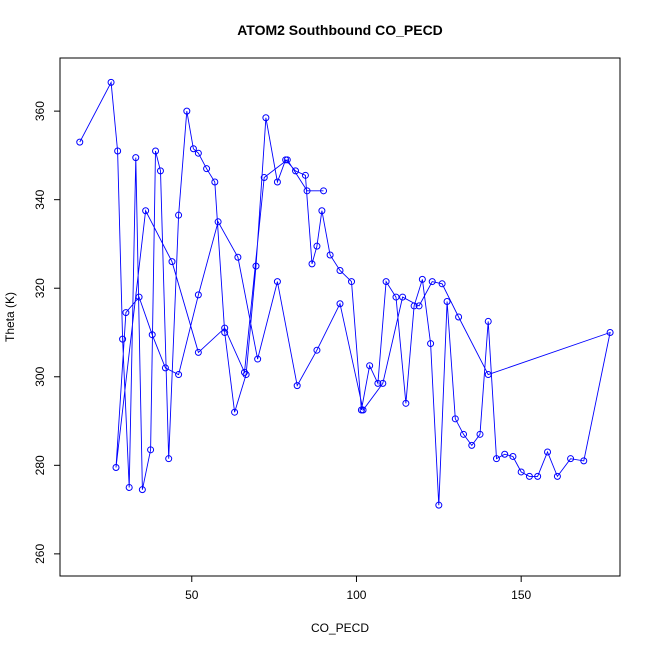 This screenshot has height=650, width=650. I want to click on y-tick-label: 260, so click(40, 554).